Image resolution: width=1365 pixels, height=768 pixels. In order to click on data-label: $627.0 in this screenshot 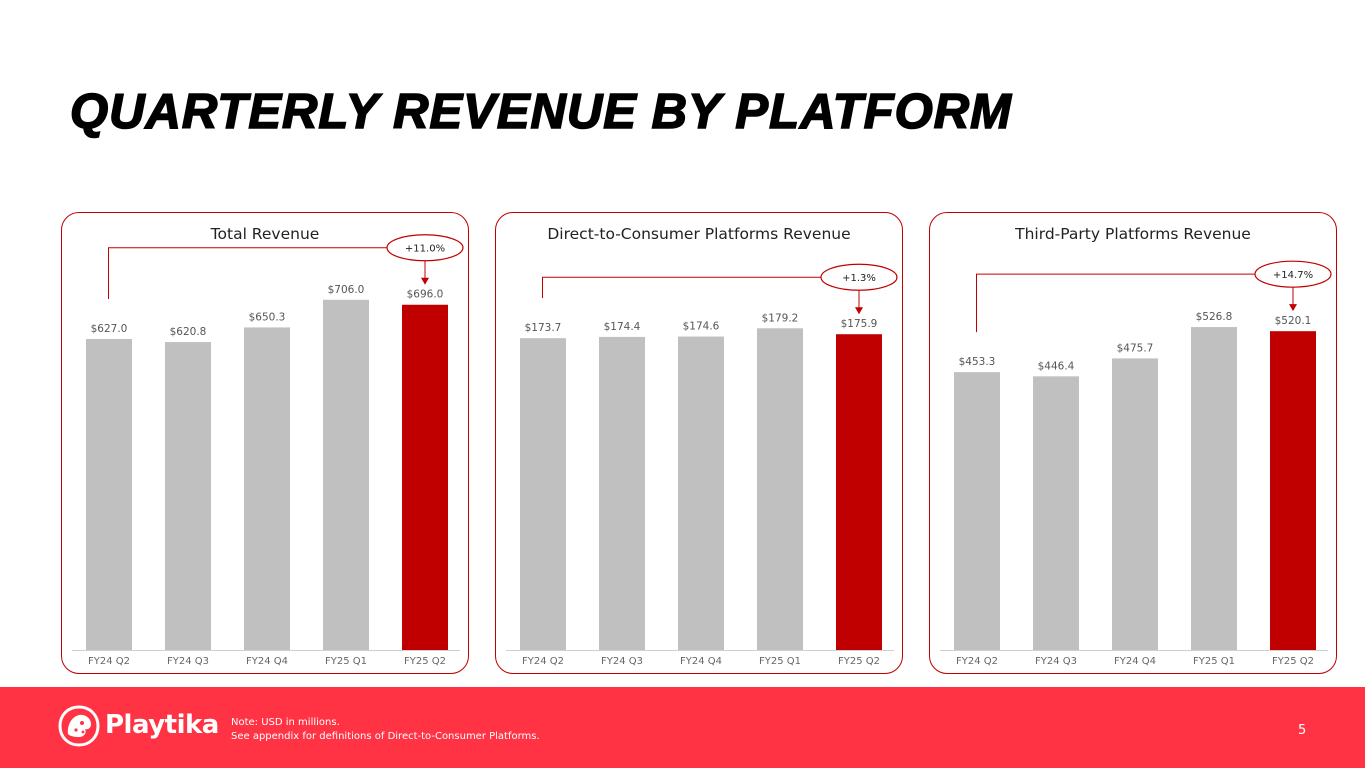, I will do `click(109, 329)`.